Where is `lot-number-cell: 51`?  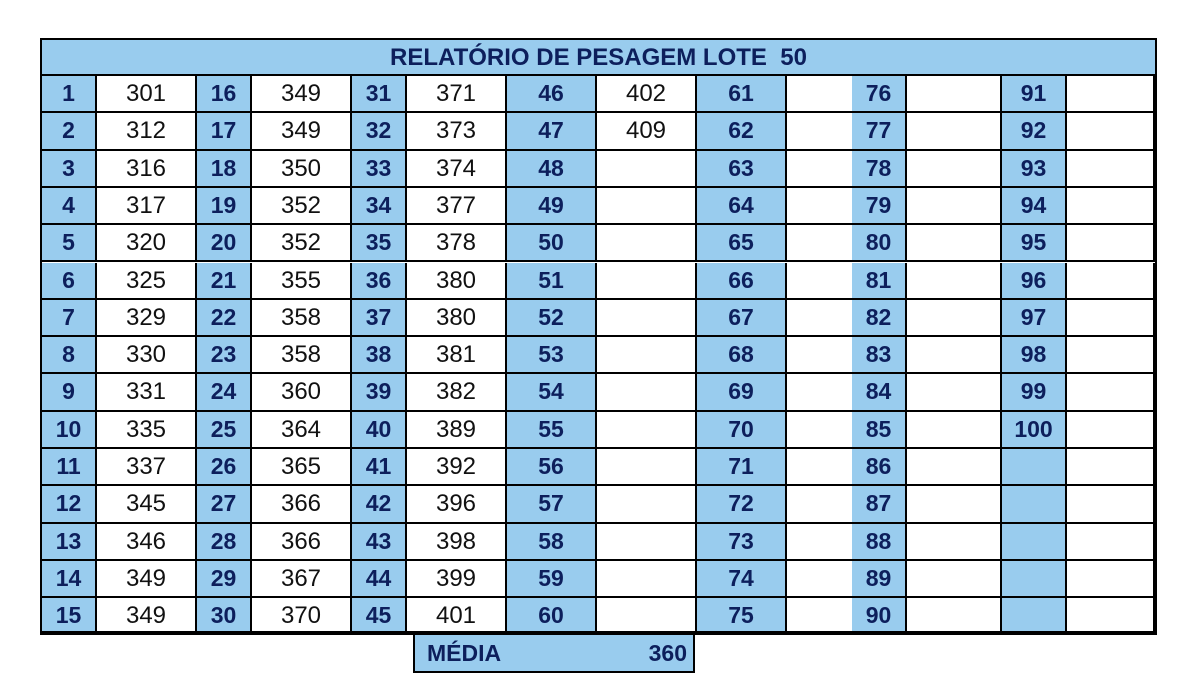 lot-number-cell: 51 is located at coordinates (552, 281).